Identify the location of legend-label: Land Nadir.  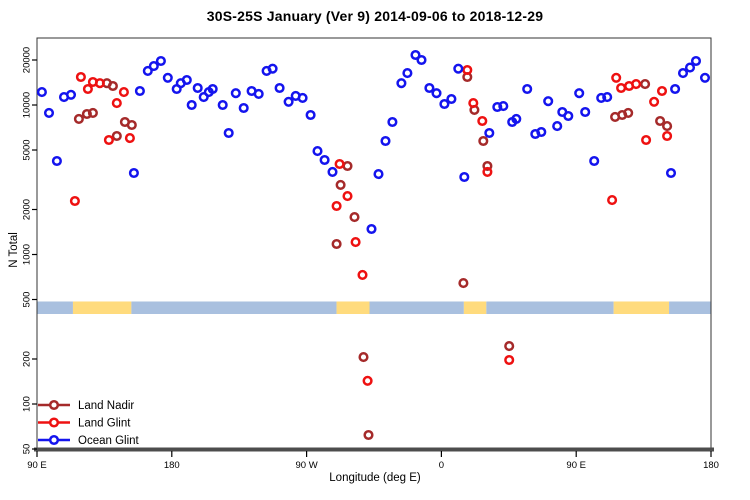
(106, 406).